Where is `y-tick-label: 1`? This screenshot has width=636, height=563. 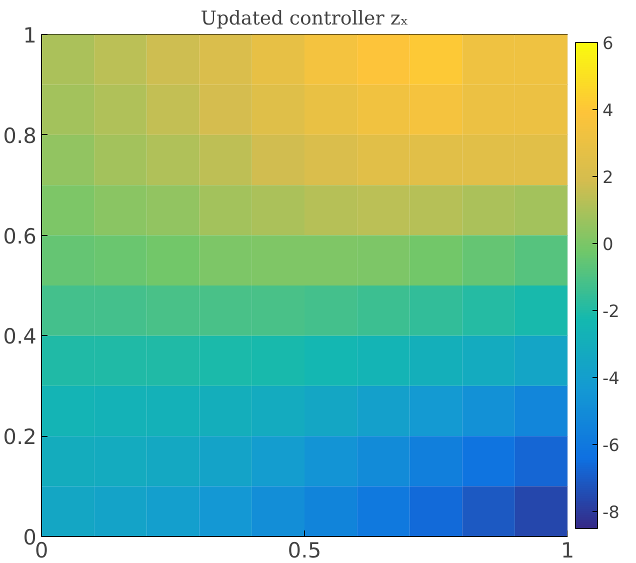 y-tick-label: 1 is located at coordinates (30, 36).